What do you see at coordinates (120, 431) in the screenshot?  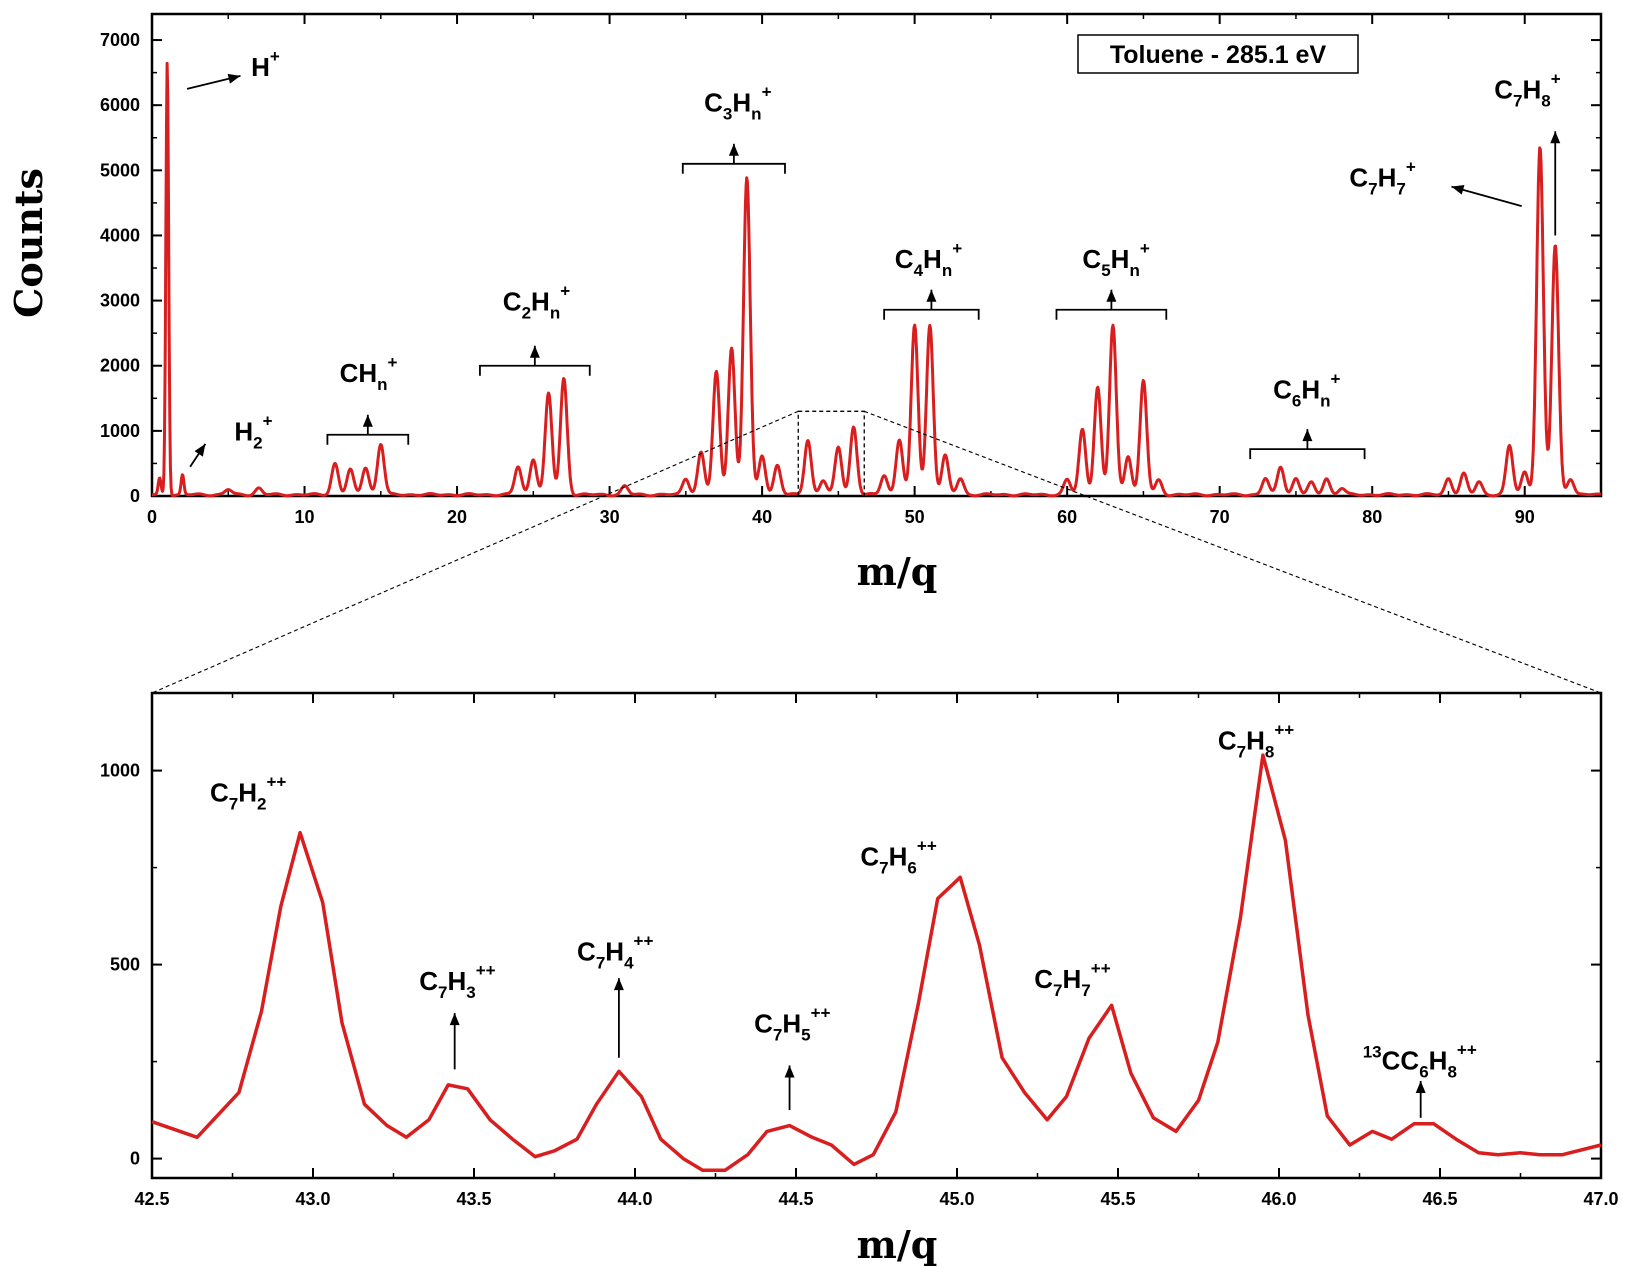 I see `overview-y-tick-label: 1000` at bounding box center [120, 431].